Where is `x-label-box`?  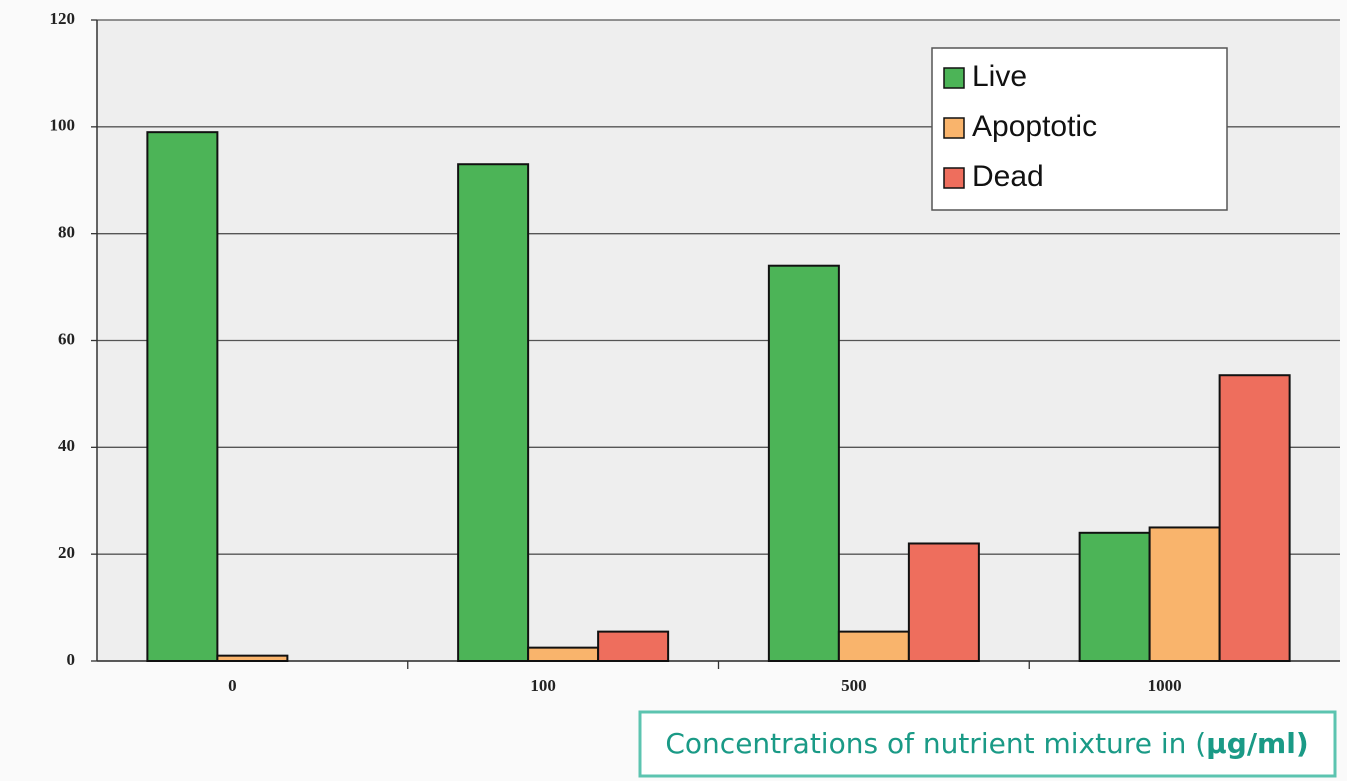 x-label-box is located at coordinates (987, 744).